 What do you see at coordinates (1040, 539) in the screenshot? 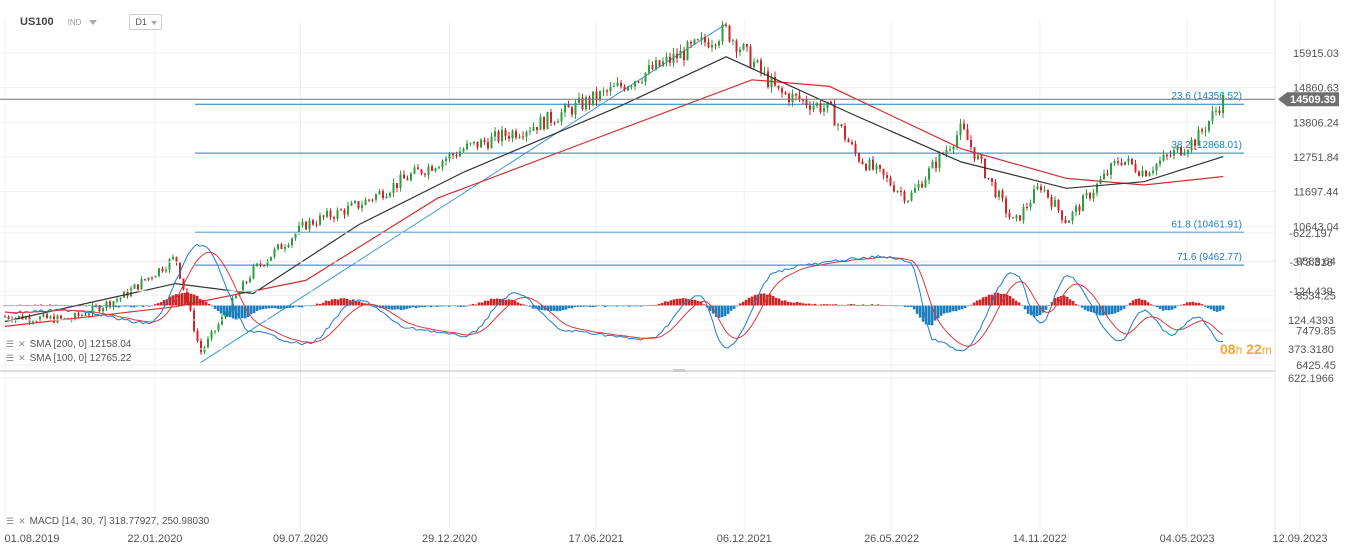
I see `x-tick-label: 14.11.2022` at bounding box center [1040, 539].